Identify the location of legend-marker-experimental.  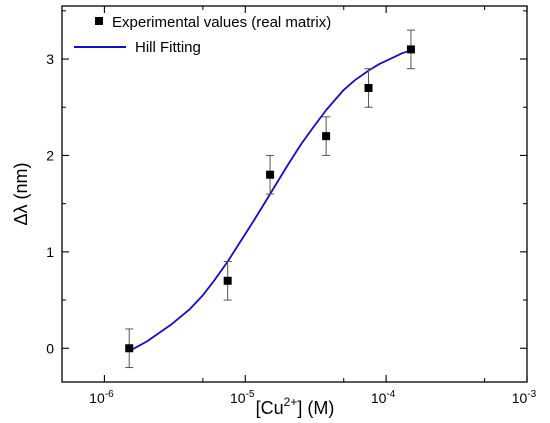
(99, 21).